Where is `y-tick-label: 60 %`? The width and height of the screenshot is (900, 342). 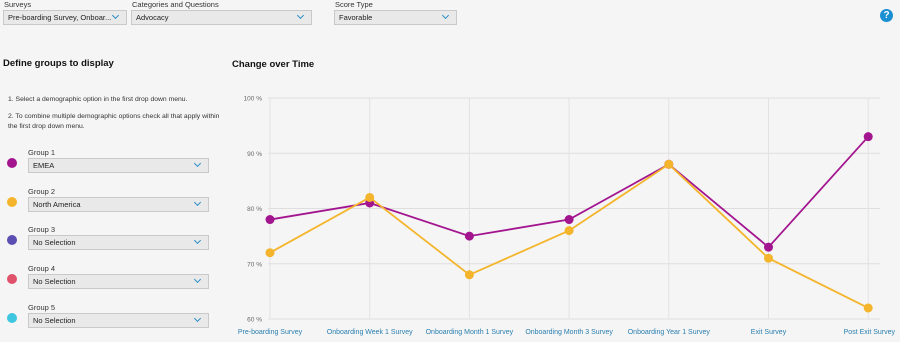
y-tick-label: 60 % is located at coordinates (254, 320).